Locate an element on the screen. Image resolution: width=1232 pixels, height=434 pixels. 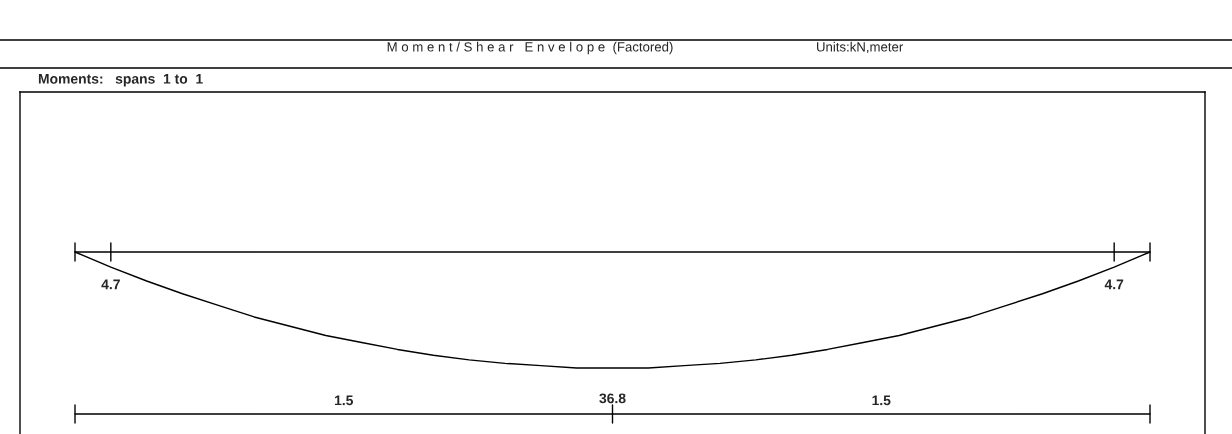
text: Moments: spans 1 to 1 is located at coordinates (120, 80).